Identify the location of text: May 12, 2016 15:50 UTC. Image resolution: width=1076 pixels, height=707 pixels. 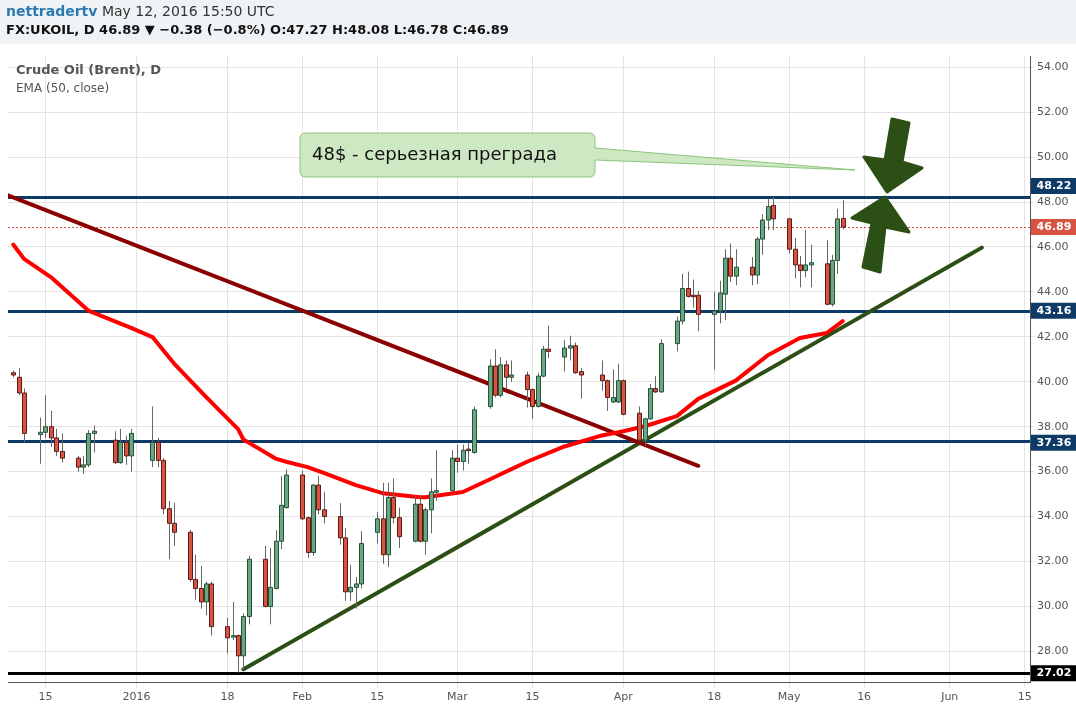
(188, 11).